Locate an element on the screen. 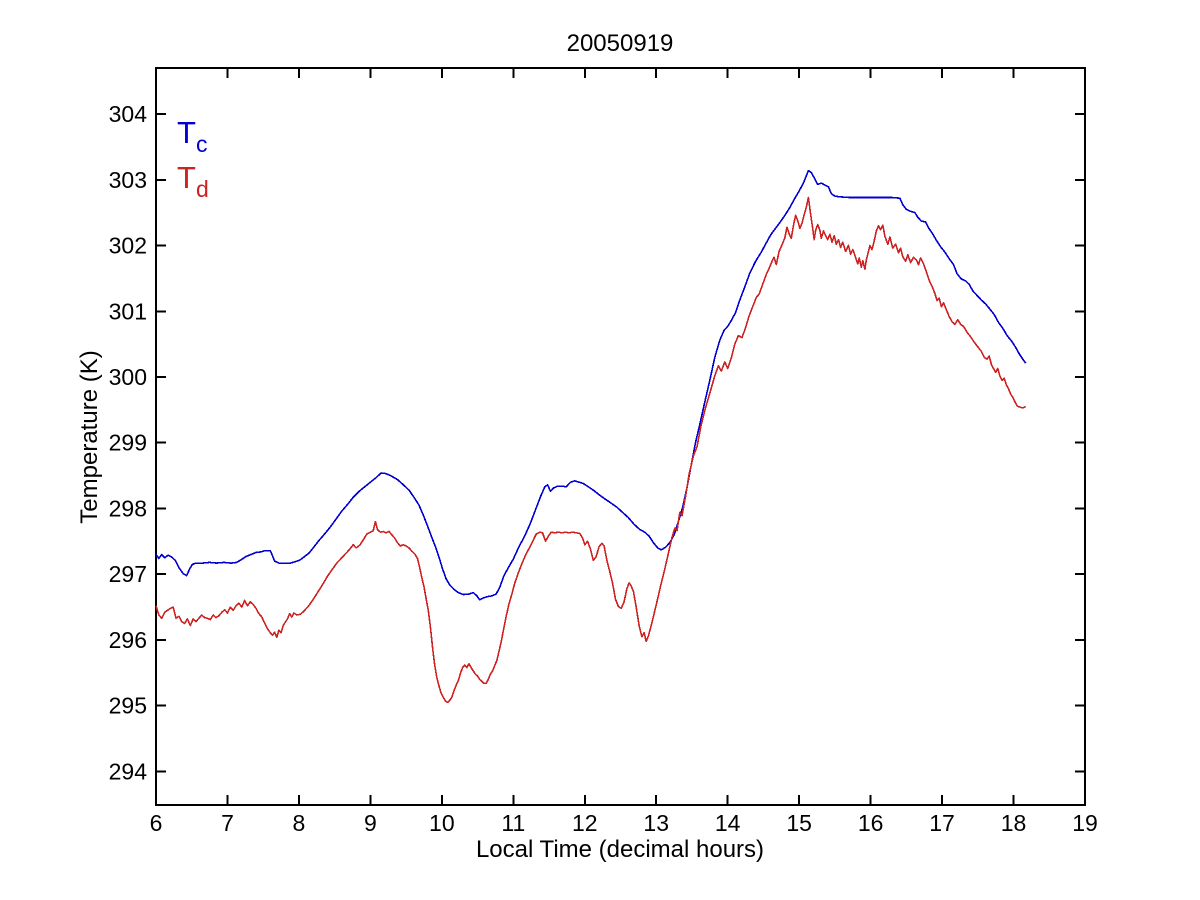 This screenshot has width=1200, height=900. y-tick-label: 297 is located at coordinates (128, 574).